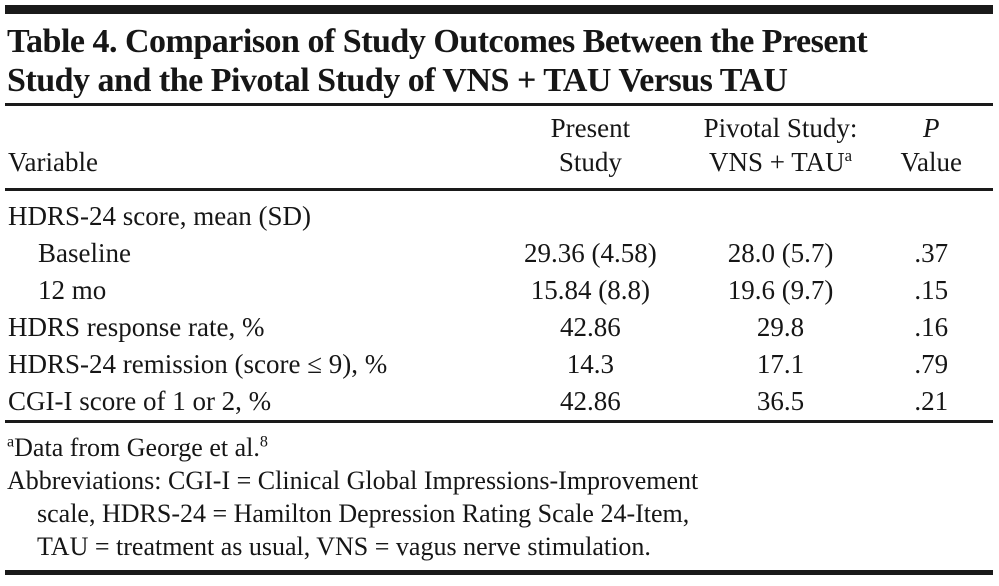  I want to click on column-header-variable: Variable, so click(247, 148).